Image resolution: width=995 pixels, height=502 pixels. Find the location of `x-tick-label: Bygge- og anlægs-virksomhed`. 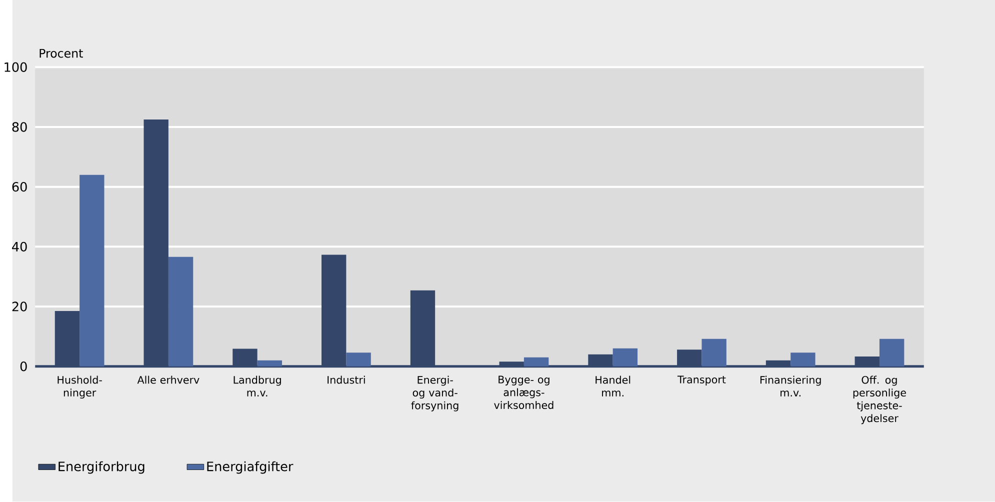

x-tick-label: Bygge- og anlægs-virksomhed is located at coordinates (524, 393).